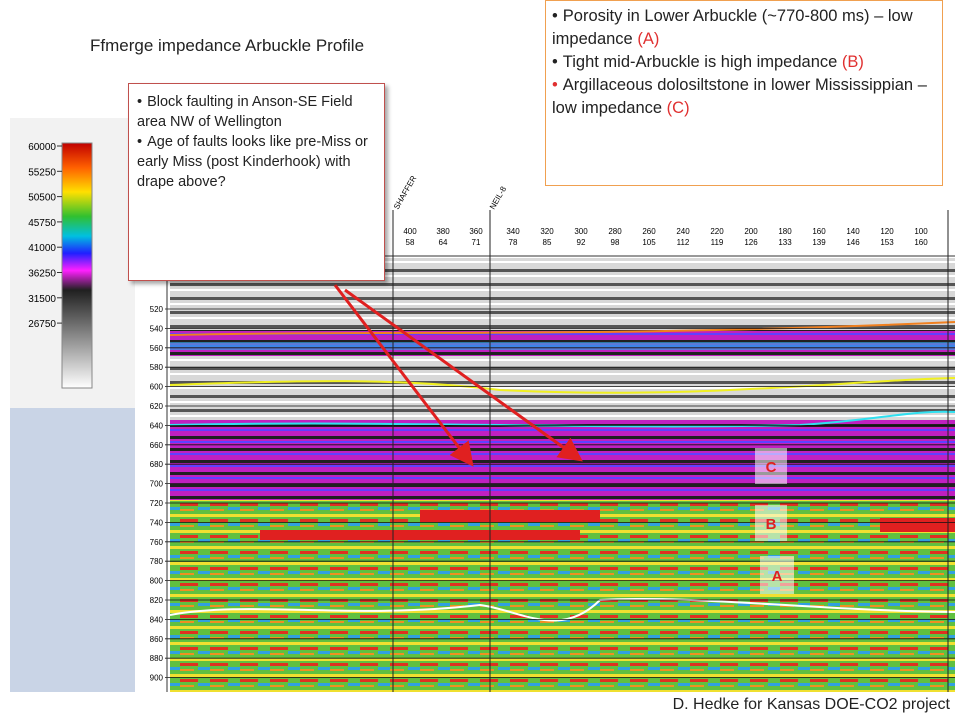 Image resolution: width=956 pixels, height=719 pixels. What do you see at coordinates (157, 406) in the screenshot?
I see `time-label: 620` at bounding box center [157, 406].